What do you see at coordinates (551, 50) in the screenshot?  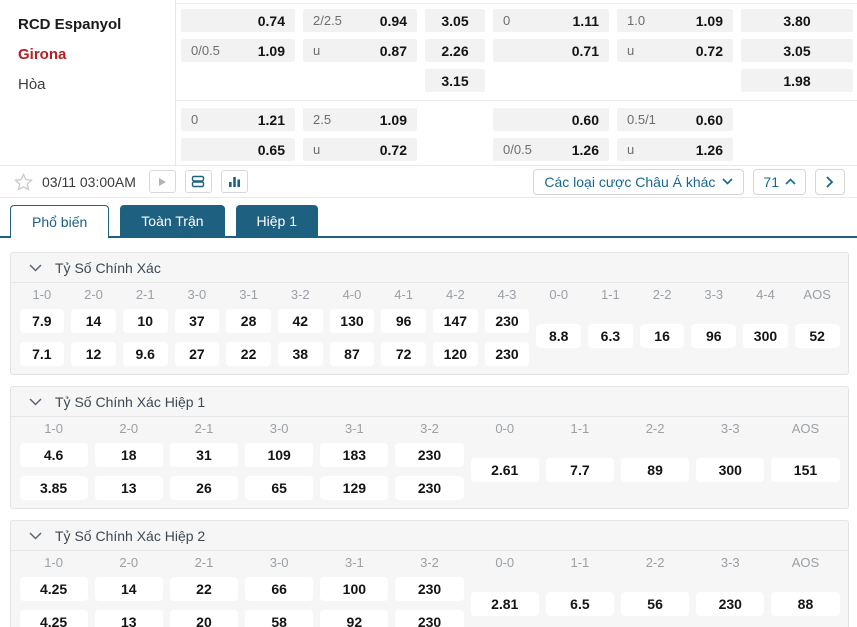 I see `odds-cell: 0.71` at bounding box center [551, 50].